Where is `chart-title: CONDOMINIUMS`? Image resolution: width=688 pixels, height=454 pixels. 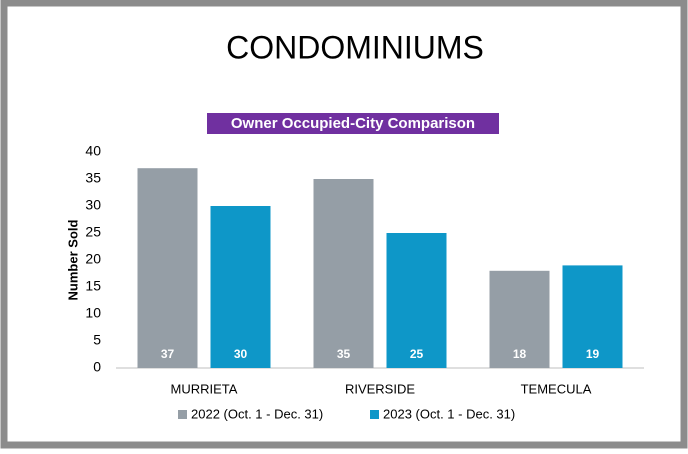
chart-title: CONDOMINIUMS is located at coordinates (355, 47).